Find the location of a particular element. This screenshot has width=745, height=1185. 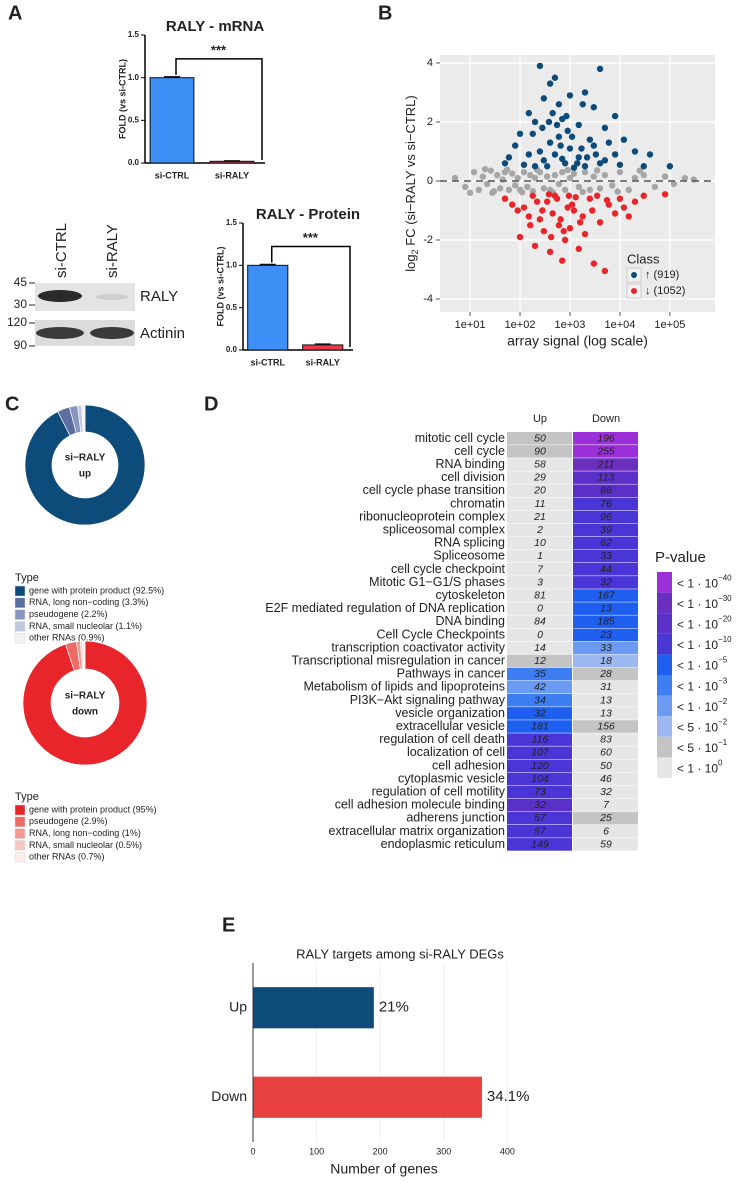

cell-value: 120 is located at coordinates (540, 766).